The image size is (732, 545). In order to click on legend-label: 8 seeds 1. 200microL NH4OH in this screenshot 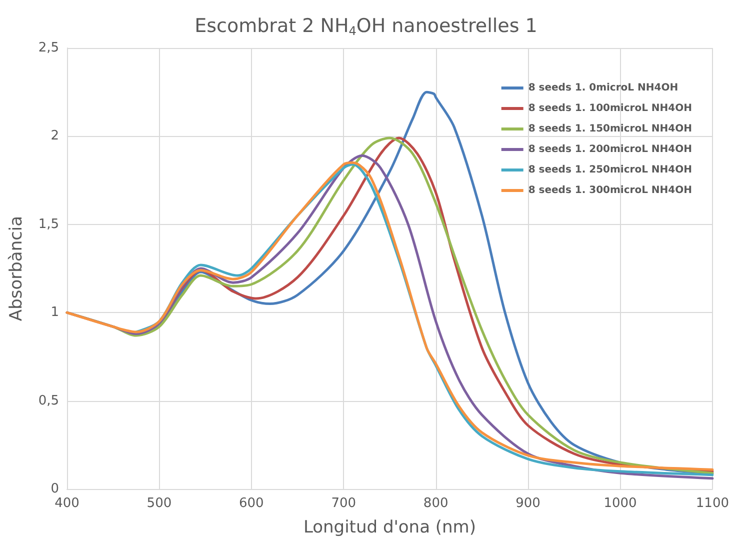, I will do `click(610, 149)`.